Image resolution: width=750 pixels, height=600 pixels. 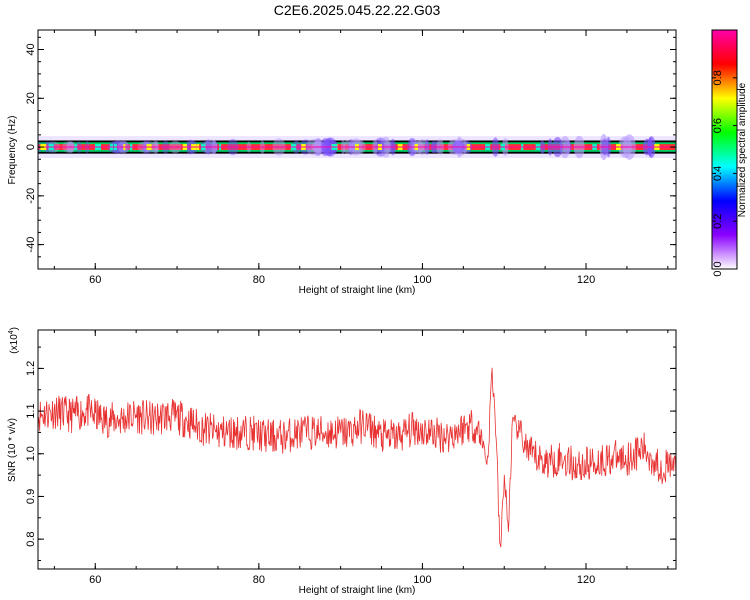 I want to click on colorbar-tick-label: 0.8, so click(x=718, y=77).